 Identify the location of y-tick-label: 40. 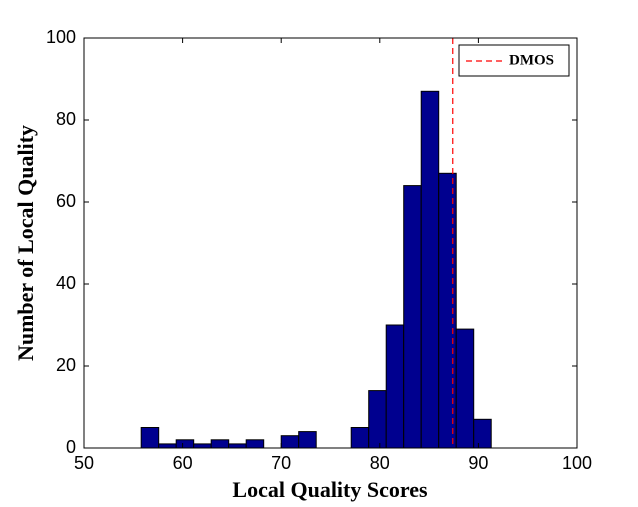
(66, 283).